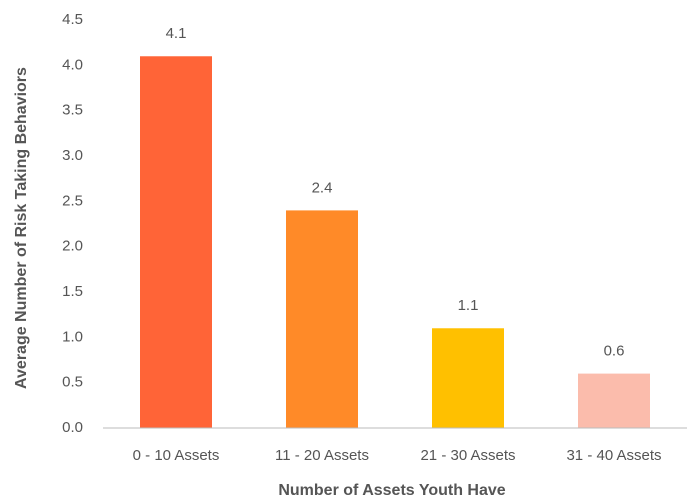 The height and width of the screenshot is (502, 689). What do you see at coordinates (72, 427) in the screenshot?
I see `y-tick-label: 0.0` at bounding box center [72, 427].